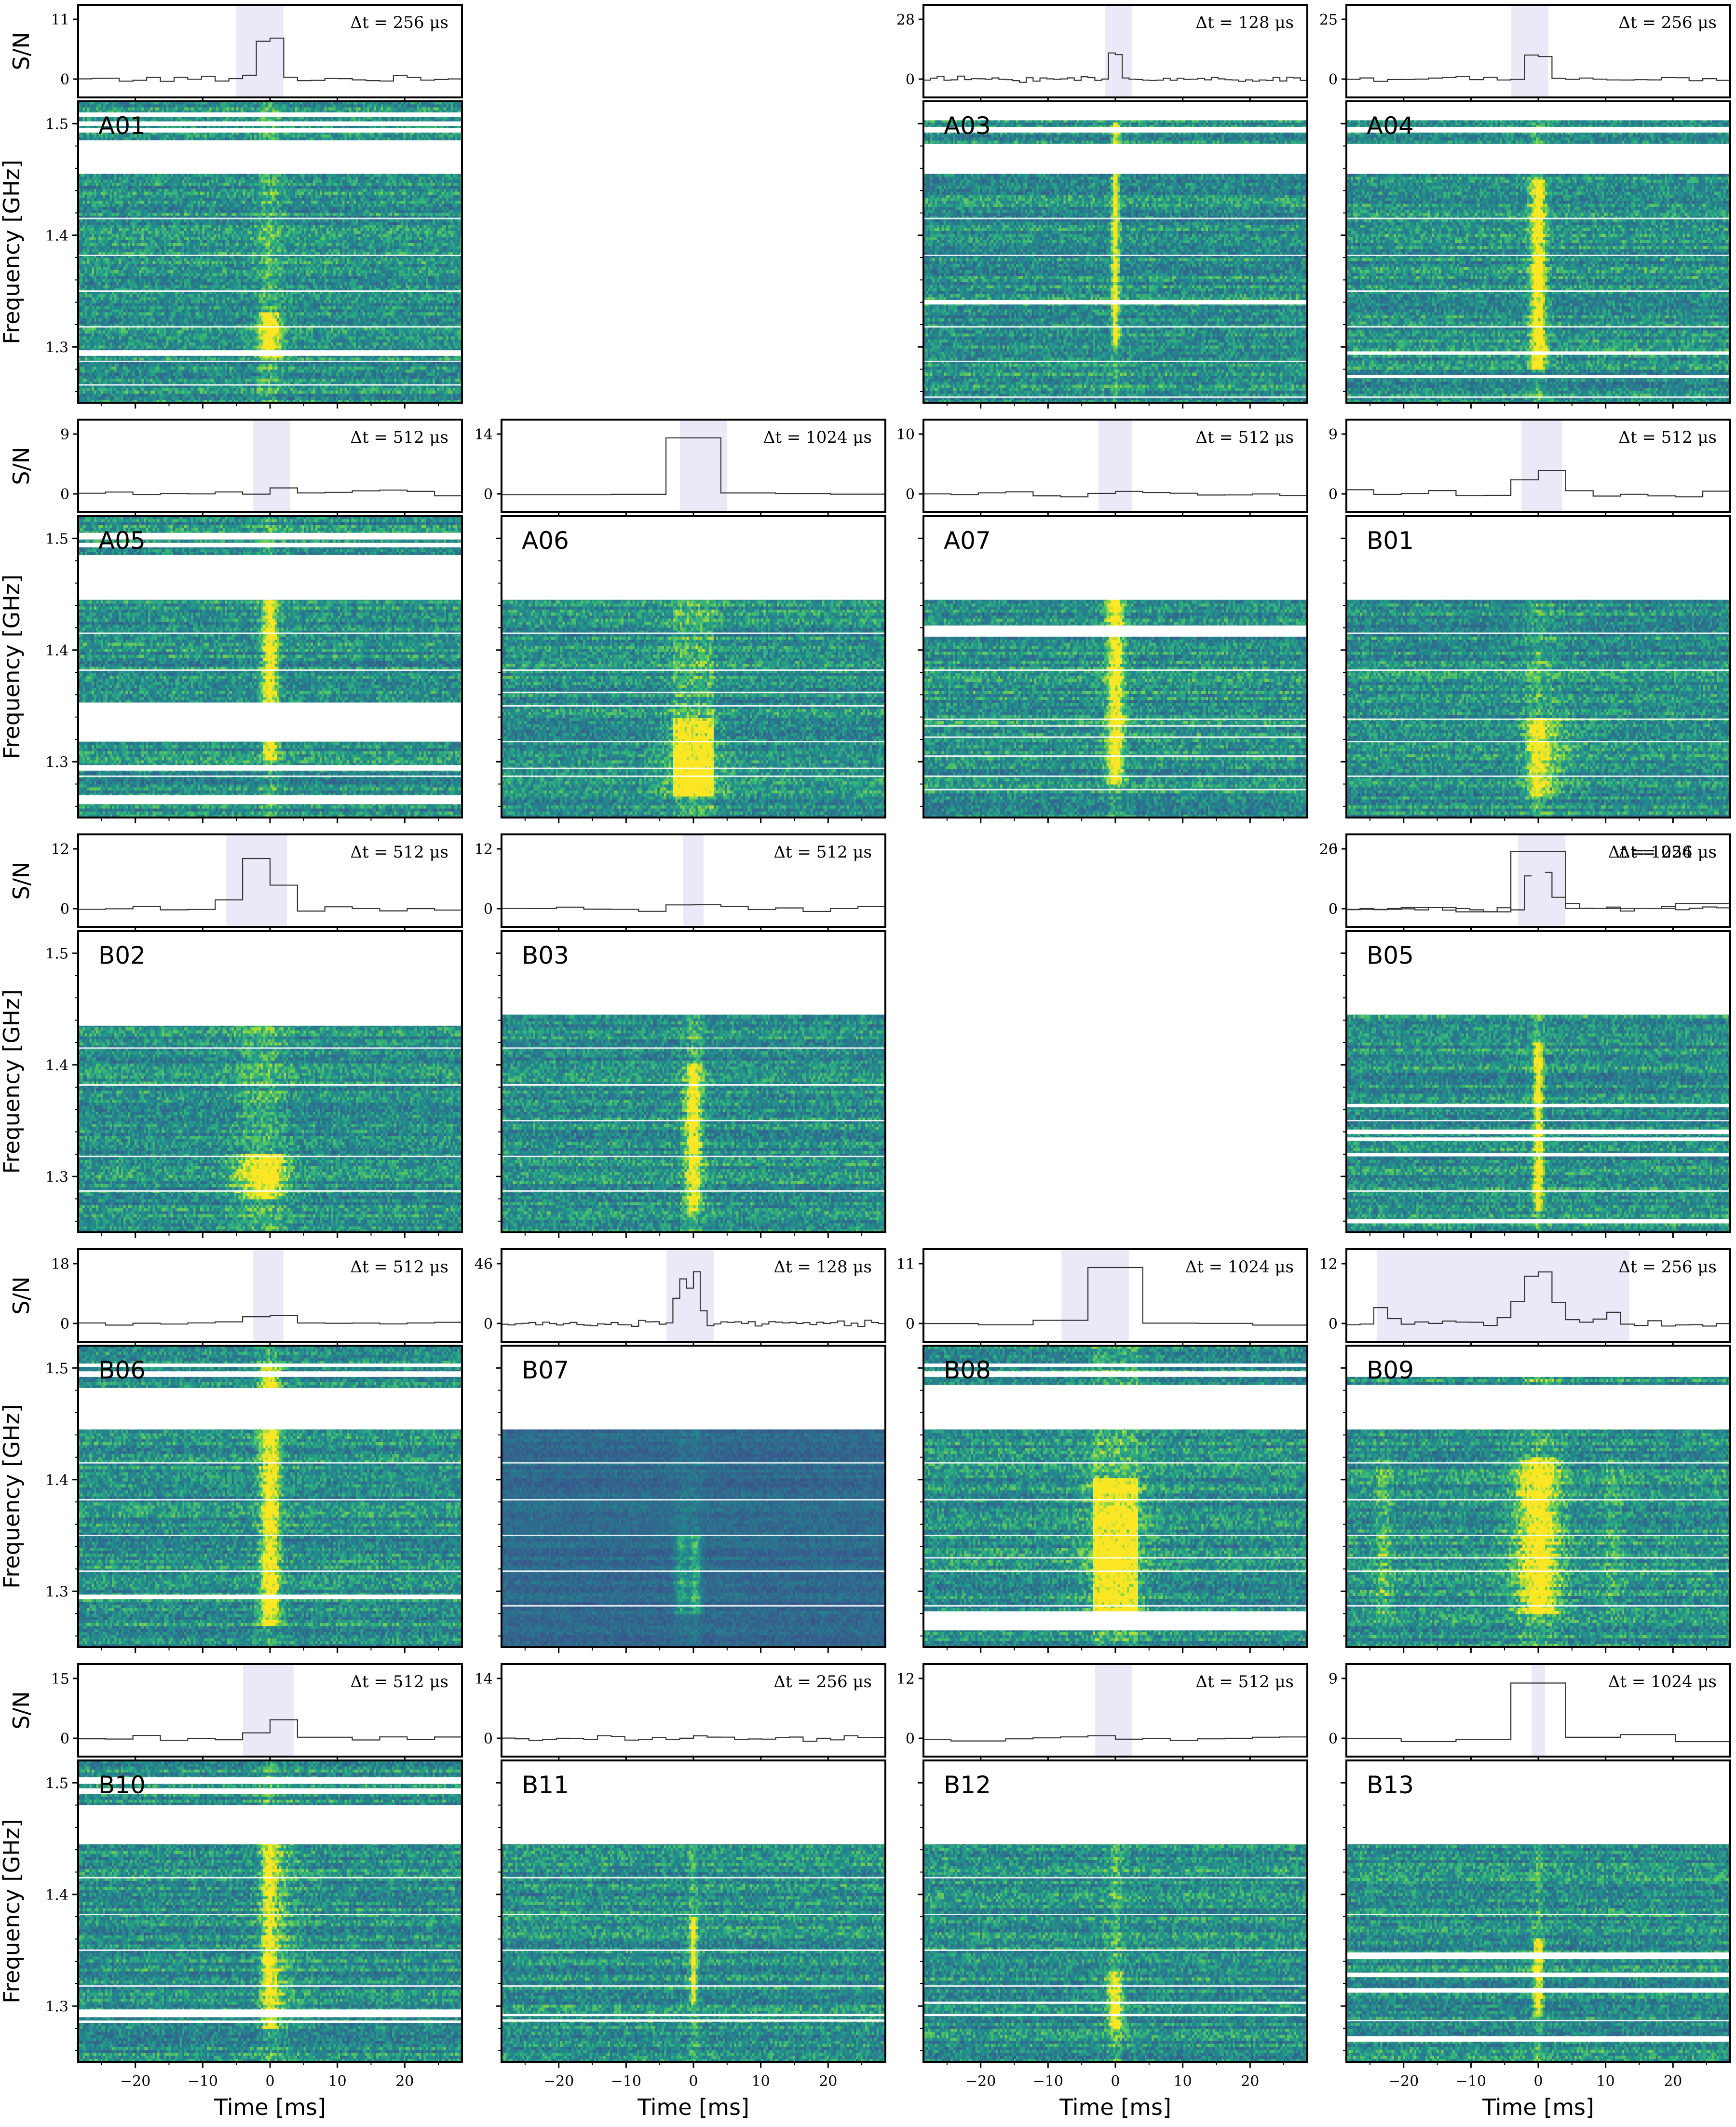 This screenshot has width=1736, height=2127. I want to click on dt-value: 256, so click(1677, 852).